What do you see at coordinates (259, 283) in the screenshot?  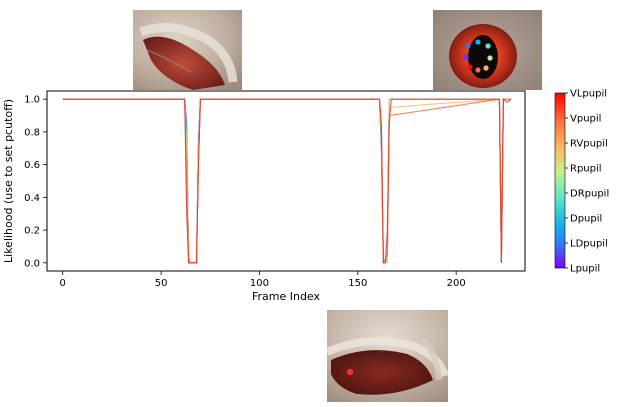 I see `x-tick-label: 100` at bounding box center [259, 283].